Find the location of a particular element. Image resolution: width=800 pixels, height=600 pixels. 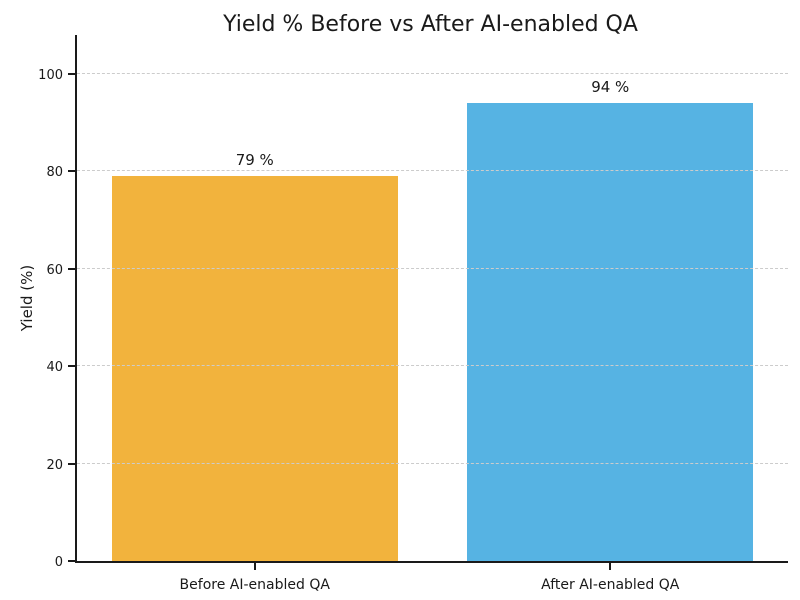

y-tick-label: 40 is located at coordinates (54, 368).